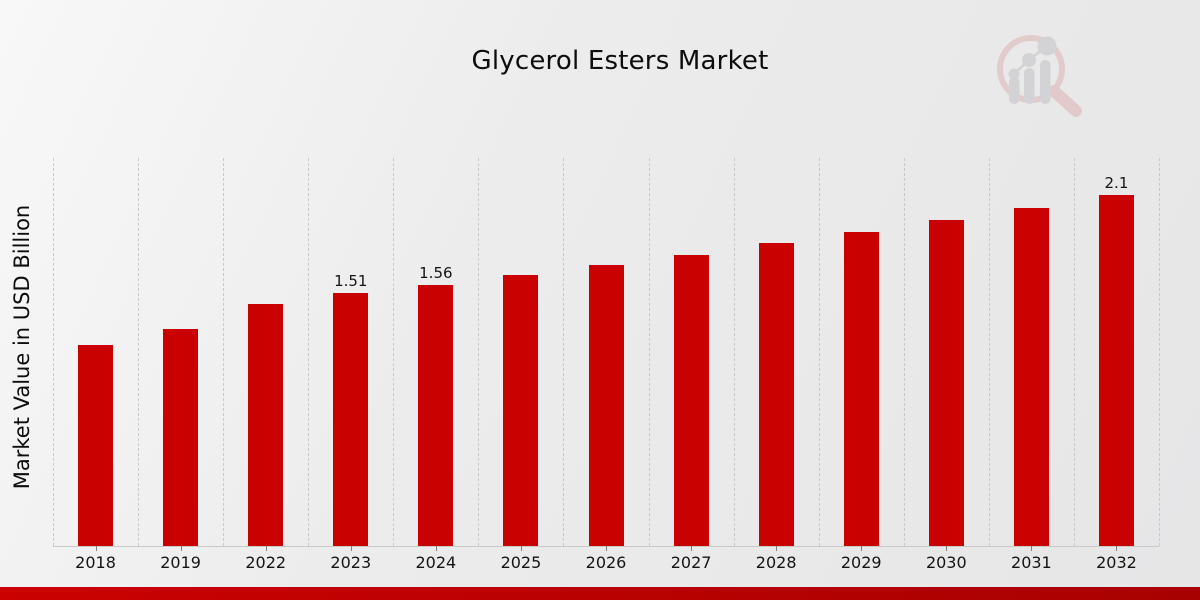 The width and height of the screenshot is (1200, 600). I want to click on x-tick-label: 2018, so click(95, 562).